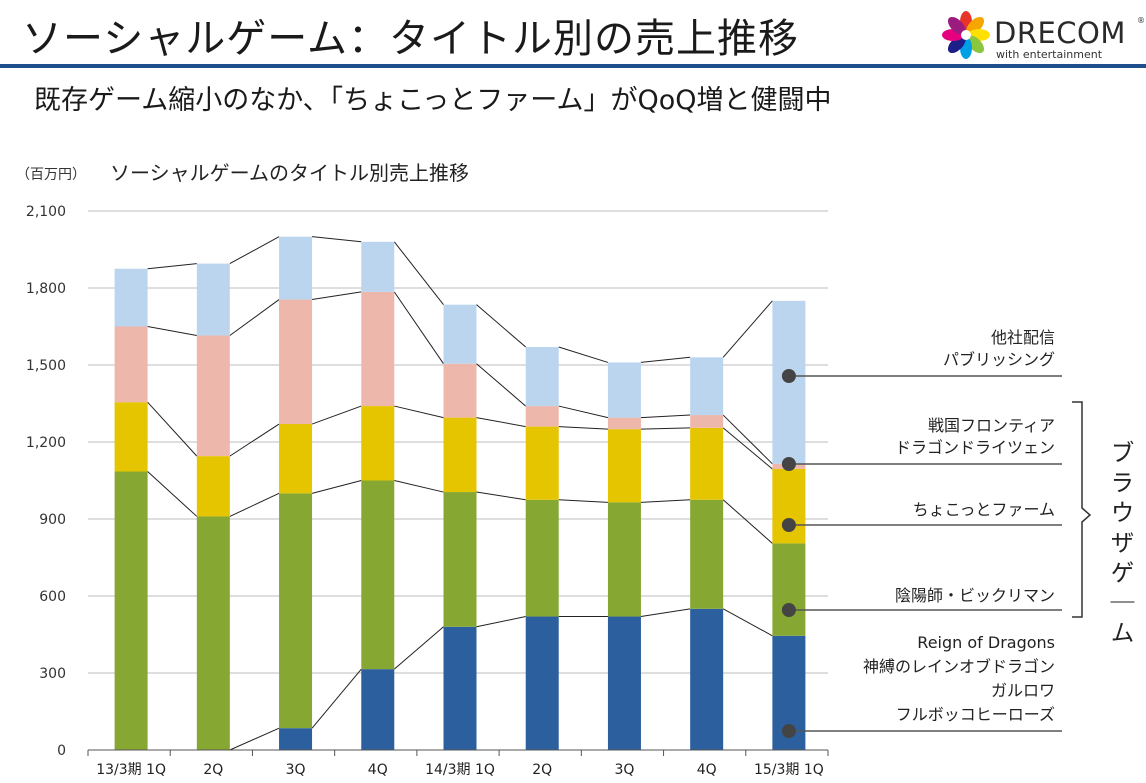 This screenshot has width=1146, height=783. What do you see at coordinates (131, 770) in the screenshot?
I see `x-tick-label: 13/3期 1Q` at bounding box center [131, 770].